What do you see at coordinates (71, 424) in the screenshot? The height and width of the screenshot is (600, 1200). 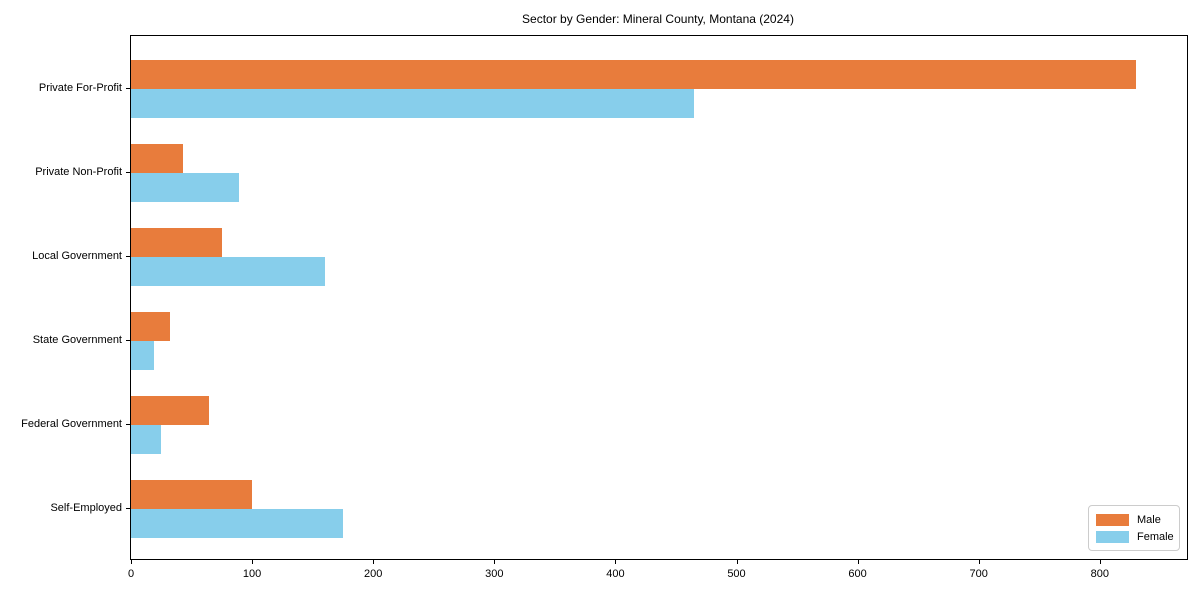 I see `y-tick-label: Federal Government` at bounding box center [71, 424].